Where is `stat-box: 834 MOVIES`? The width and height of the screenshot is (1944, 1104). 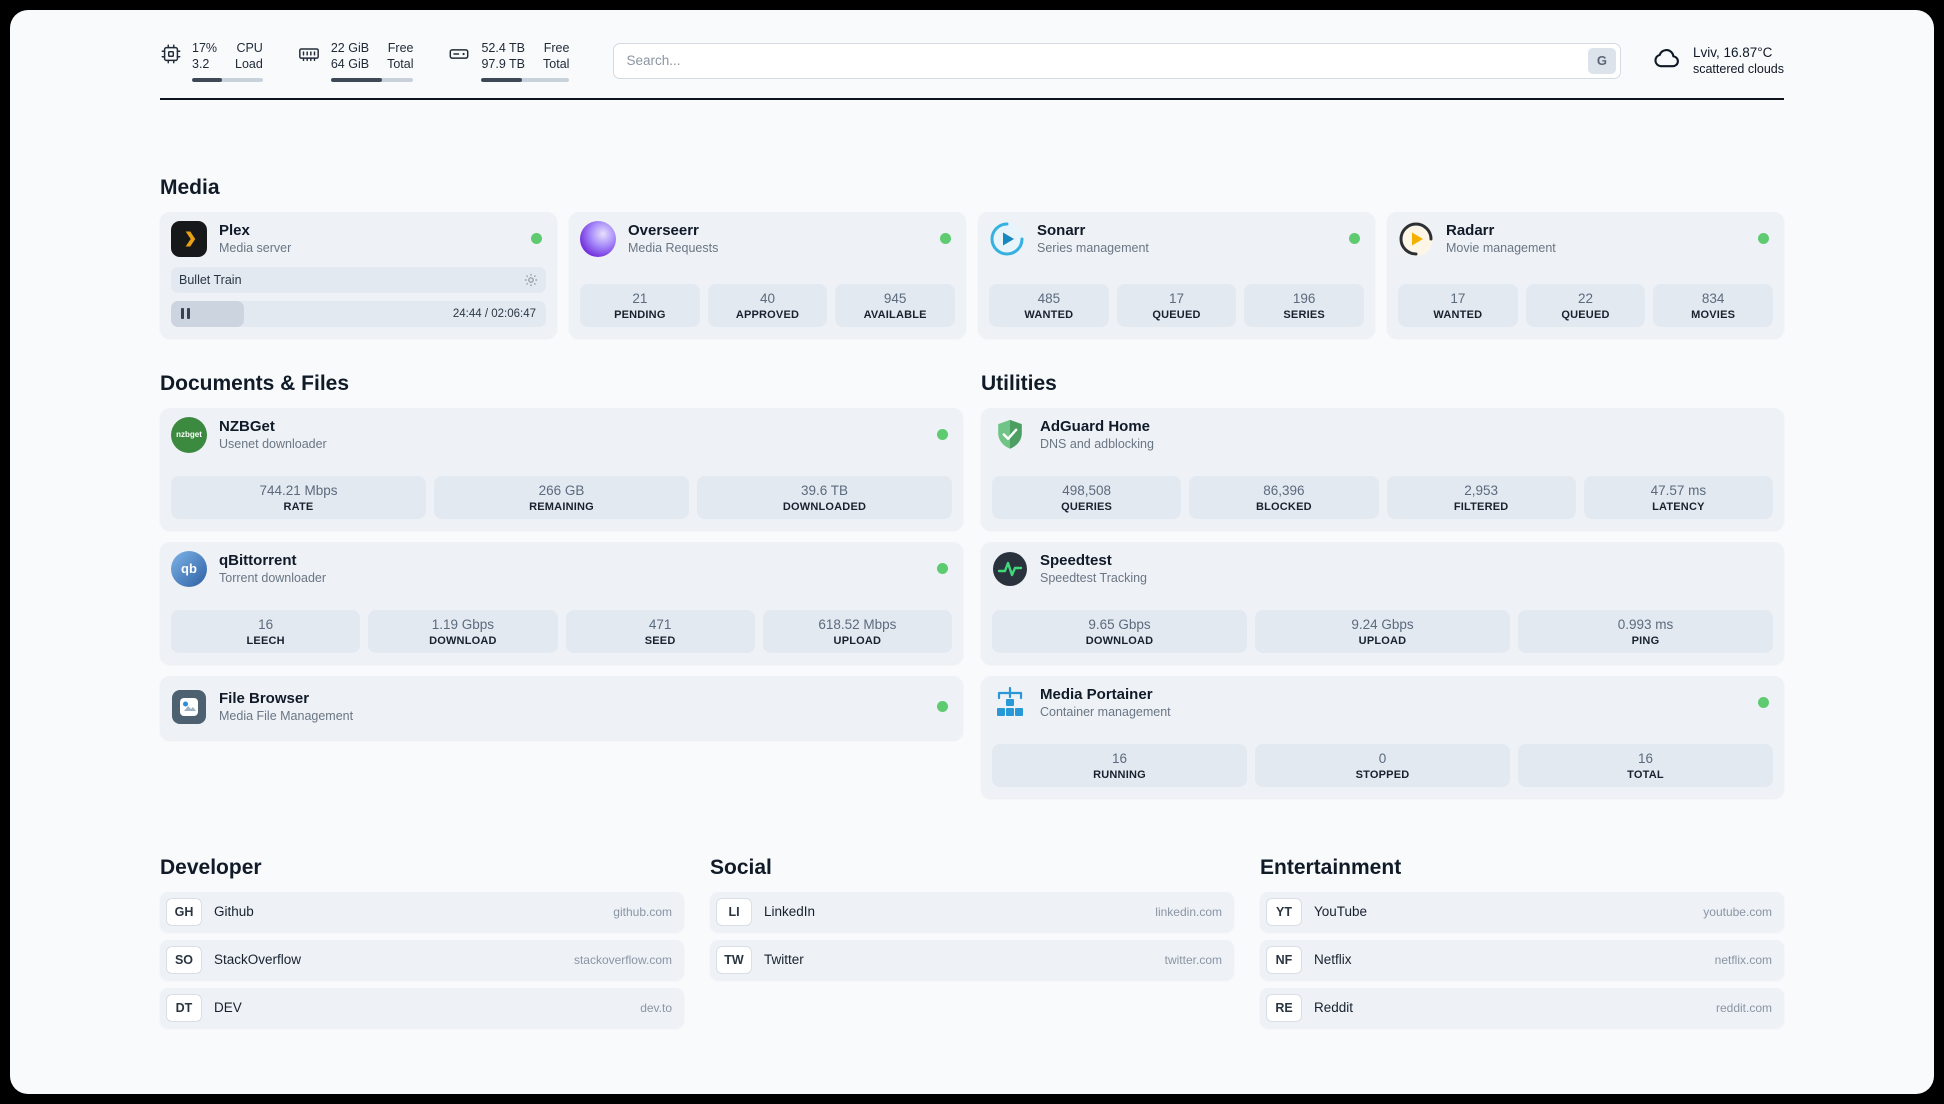
stat-box: 834 MOVIES is located at coordinates (1713, 305).